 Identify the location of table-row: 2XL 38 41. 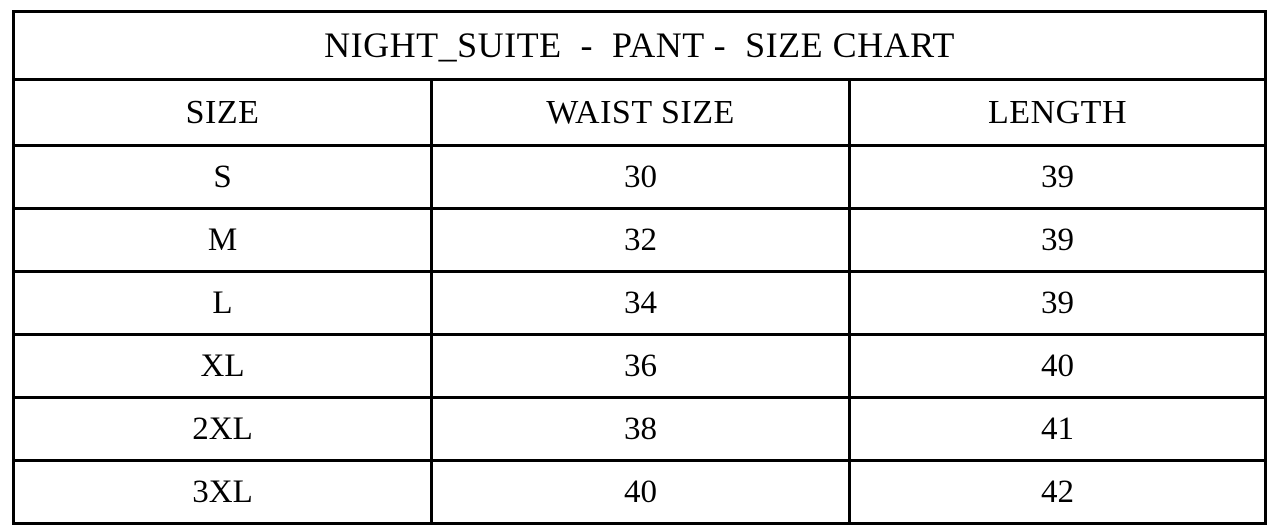
(640, 429).